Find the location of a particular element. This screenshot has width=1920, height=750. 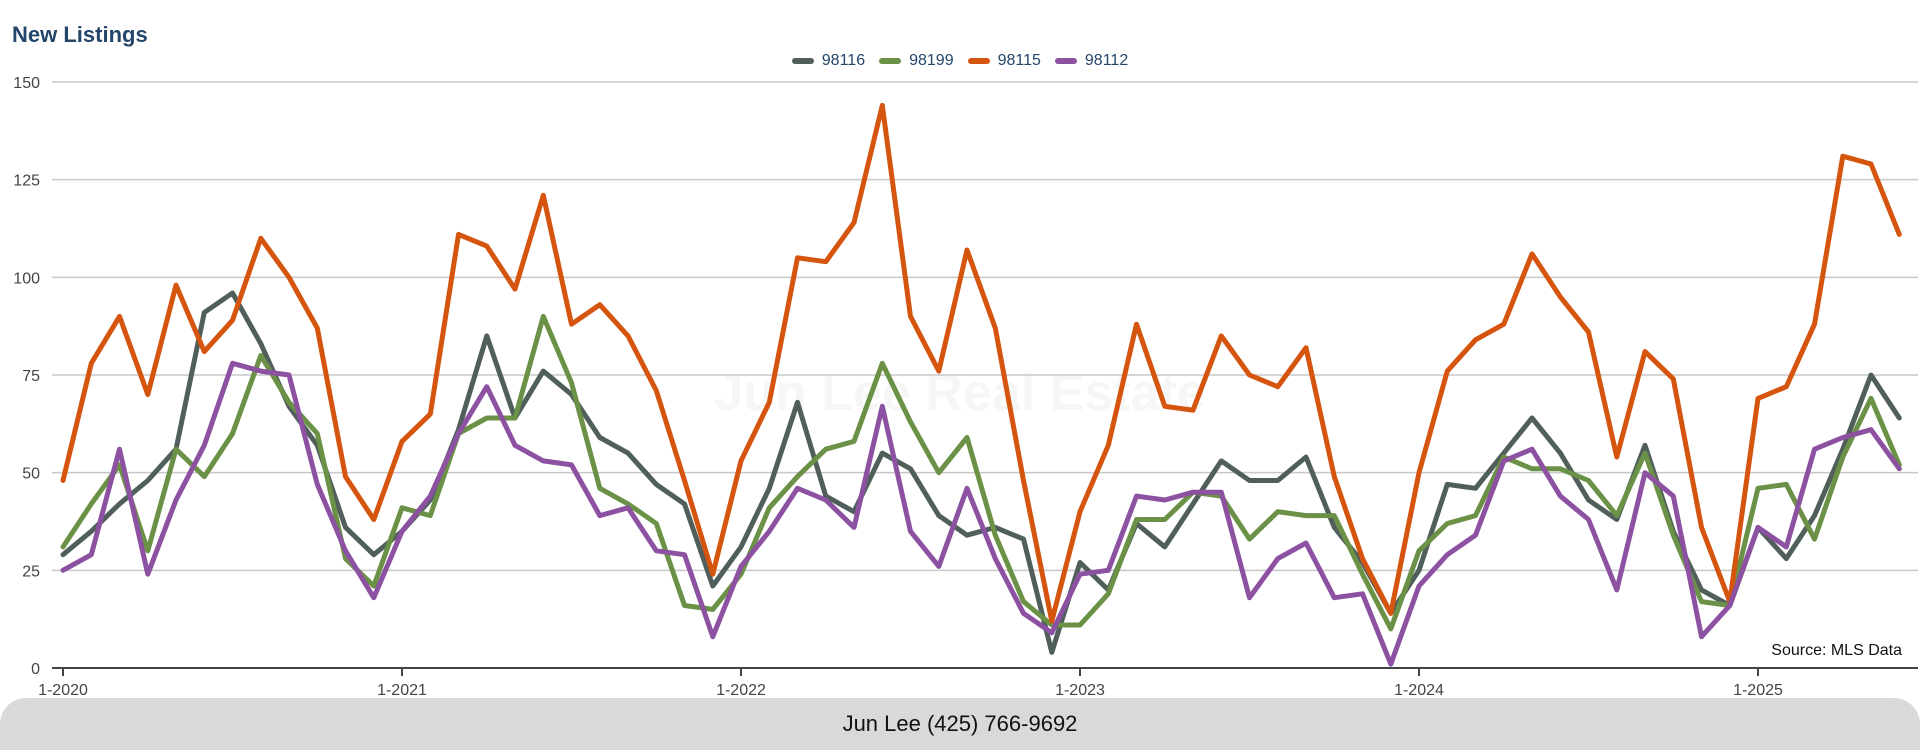

x-tick-label: 1-2020 is located at coordinates (63, 690).